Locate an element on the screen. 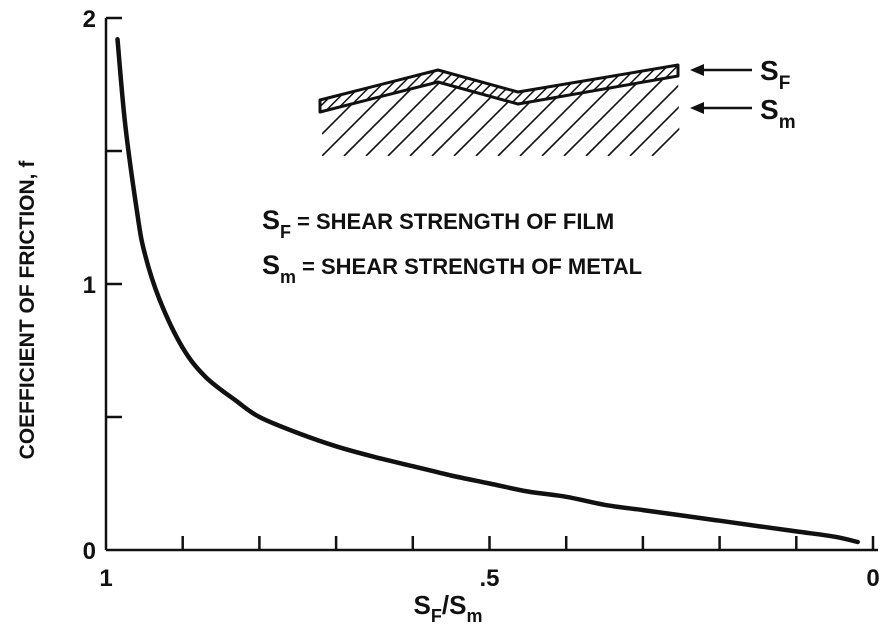 This screenshot has height=633, width=892. surface-schematic: SF Sm is located at coordinates (557, 105).